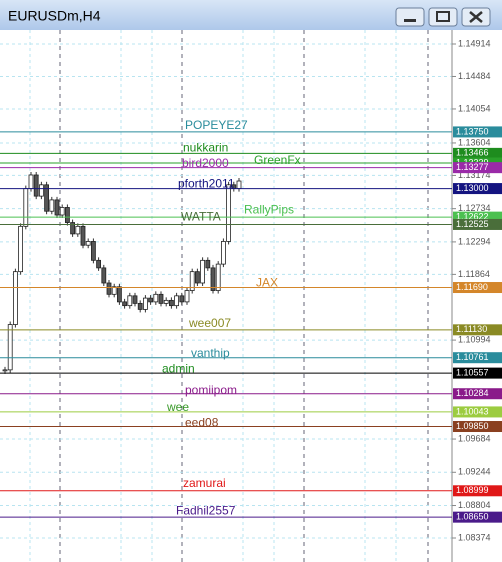  What do you see at coordinates (474, 43) in the screenshot?
I see `axis-label: 1.14914` at bounding box center [474, 43].